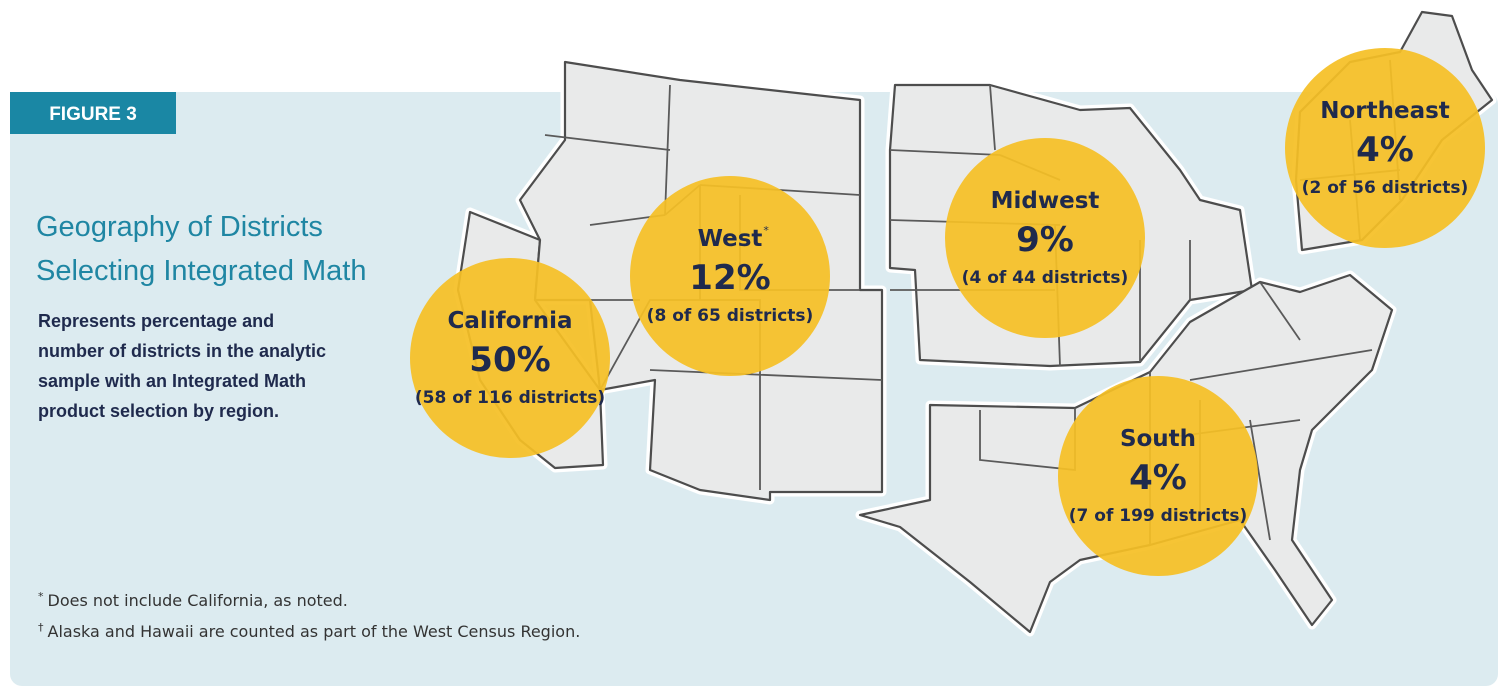  I want to click on description-line: Represents percentage and, so click(156, 321).